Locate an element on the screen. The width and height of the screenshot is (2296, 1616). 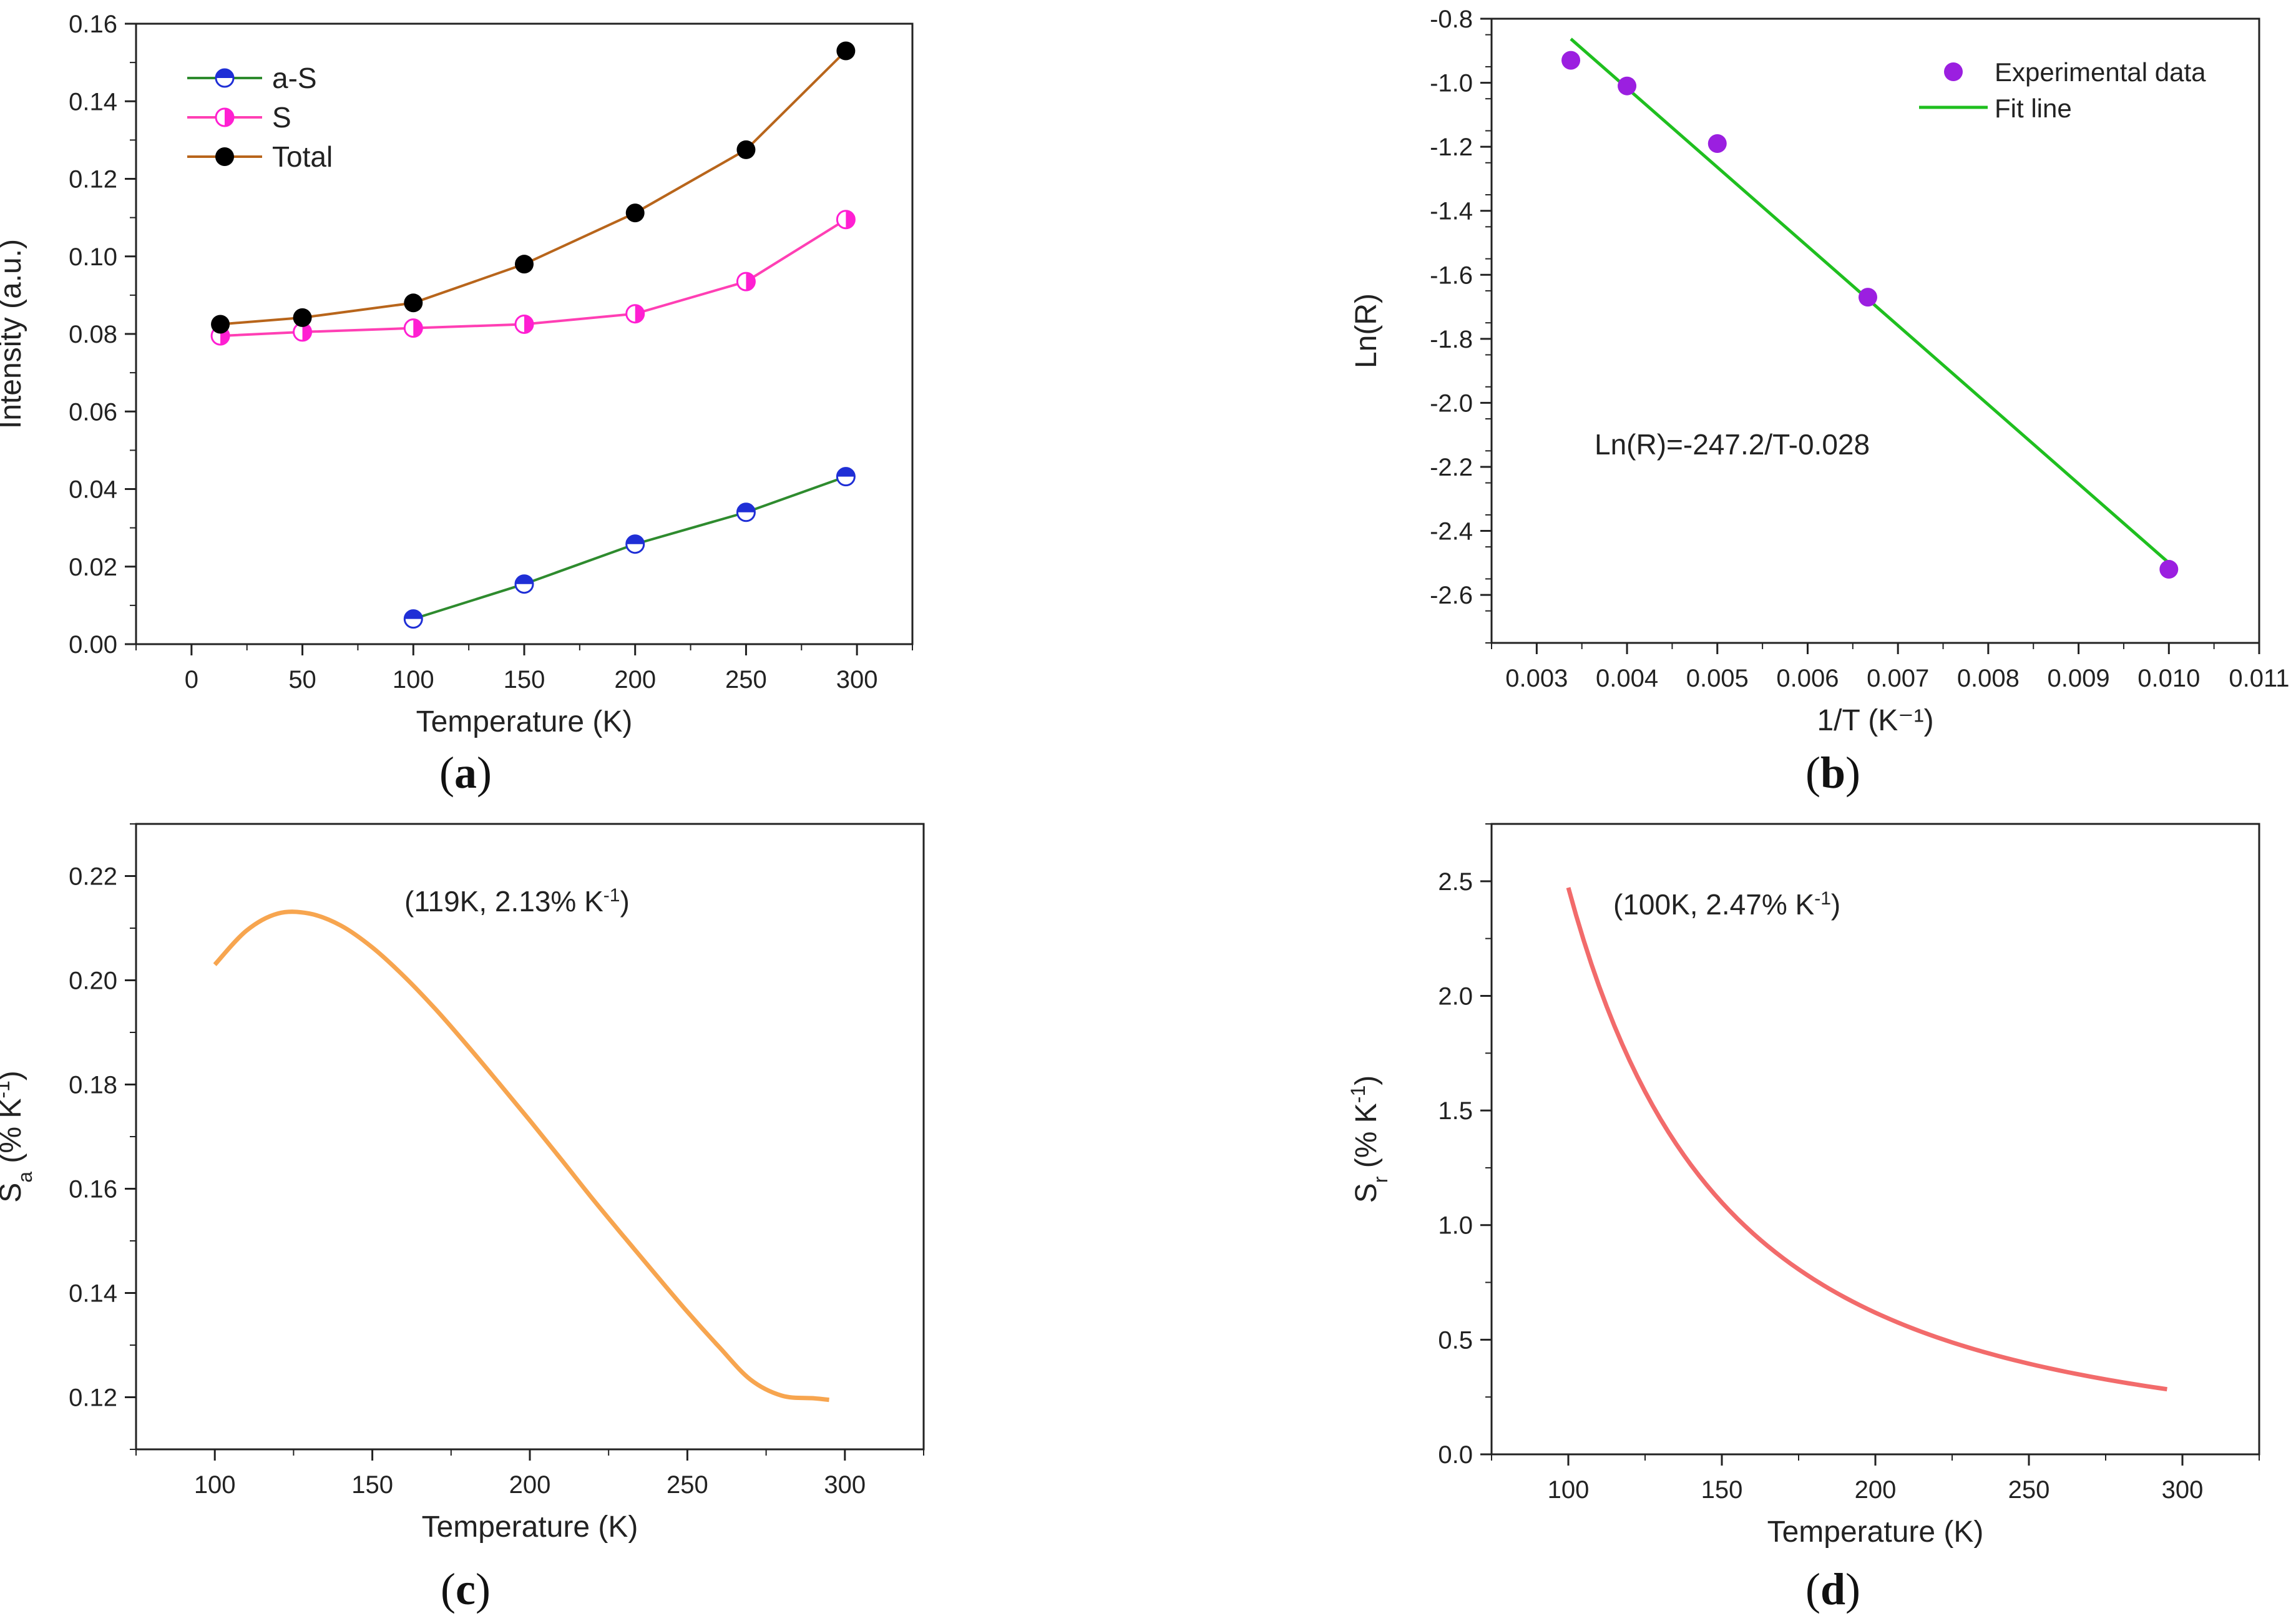
panel-letter-b: b is located at coordinates (1832, 773).